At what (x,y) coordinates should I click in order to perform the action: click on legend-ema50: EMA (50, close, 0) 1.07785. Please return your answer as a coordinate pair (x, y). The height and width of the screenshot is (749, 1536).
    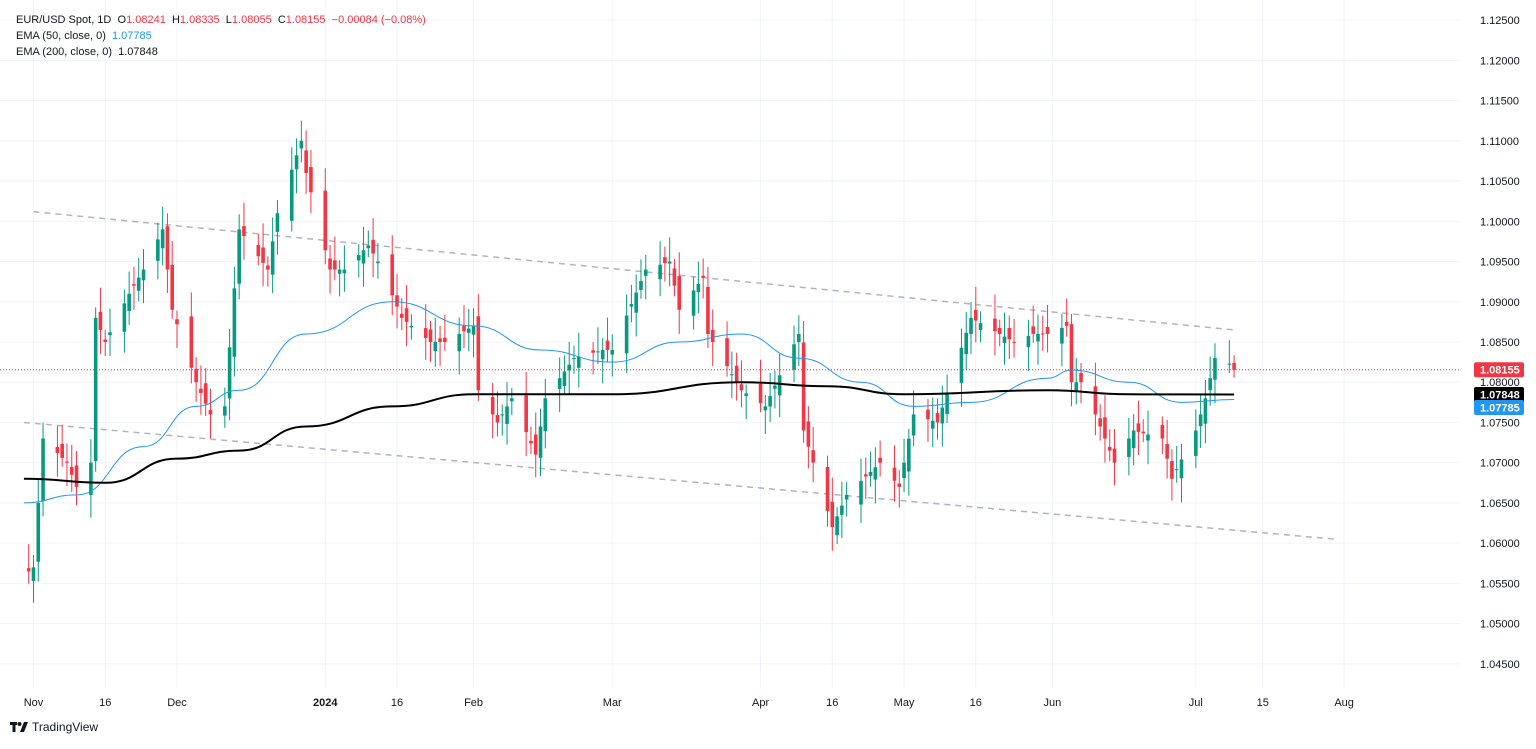
    Looking at the image, I should click on (221, 36).